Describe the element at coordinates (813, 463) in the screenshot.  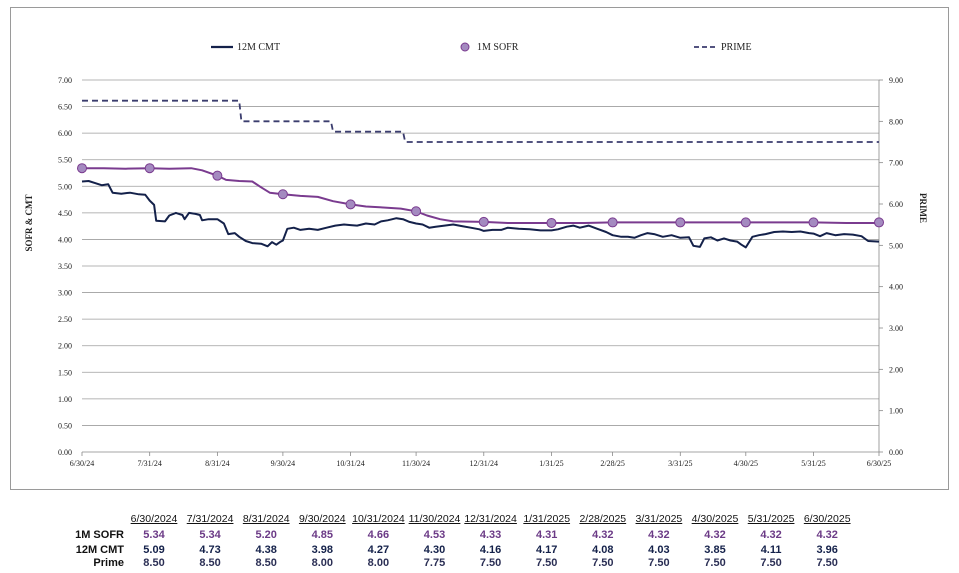
I see `x-tick-label: 5/31/25` at that location.